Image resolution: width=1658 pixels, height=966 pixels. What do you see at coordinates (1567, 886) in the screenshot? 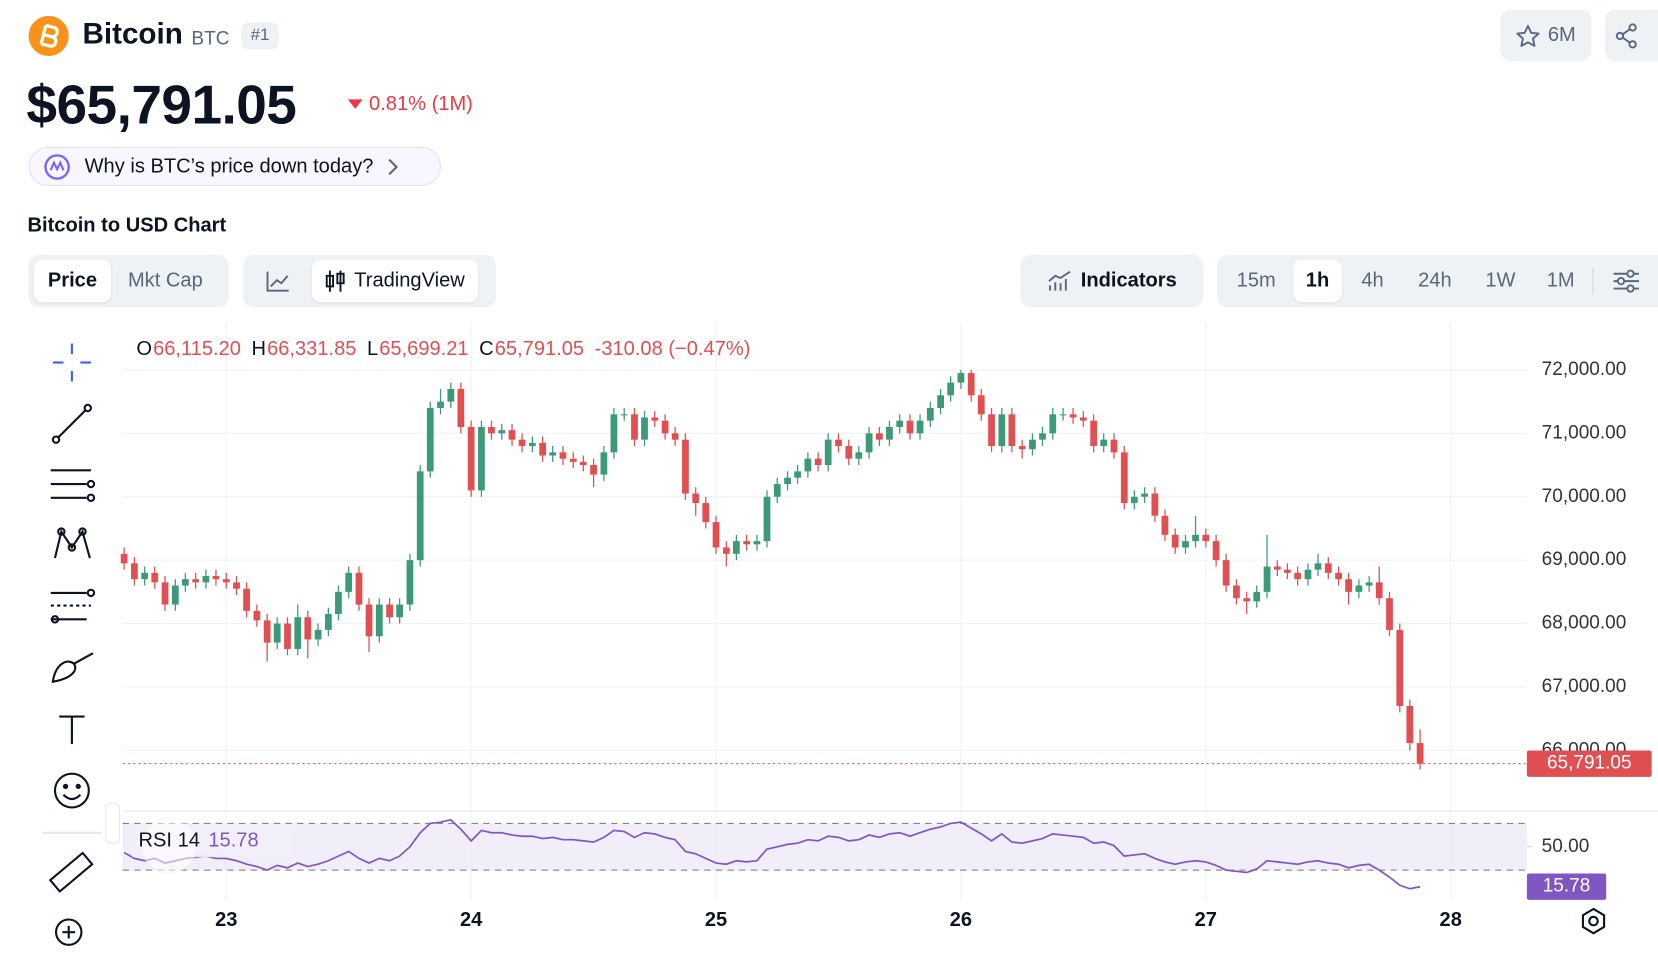
I see `rsi-badge-label: 15.78` at bounding box center [1567, 886].